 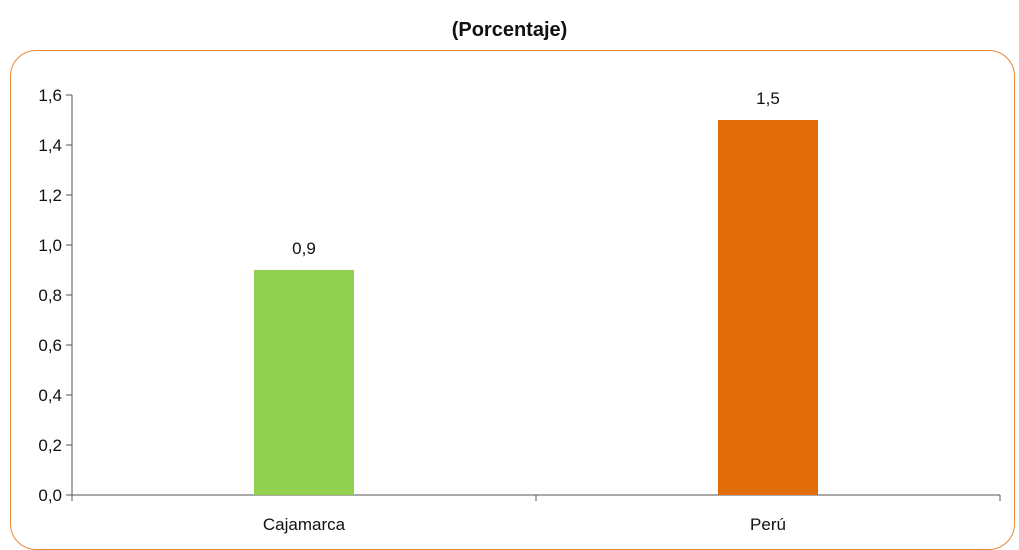 What do you see at coordinates (536, 173) in the screenshot?
I see `data-labels: 0,9 1,5` at bounding box center [536, 173].